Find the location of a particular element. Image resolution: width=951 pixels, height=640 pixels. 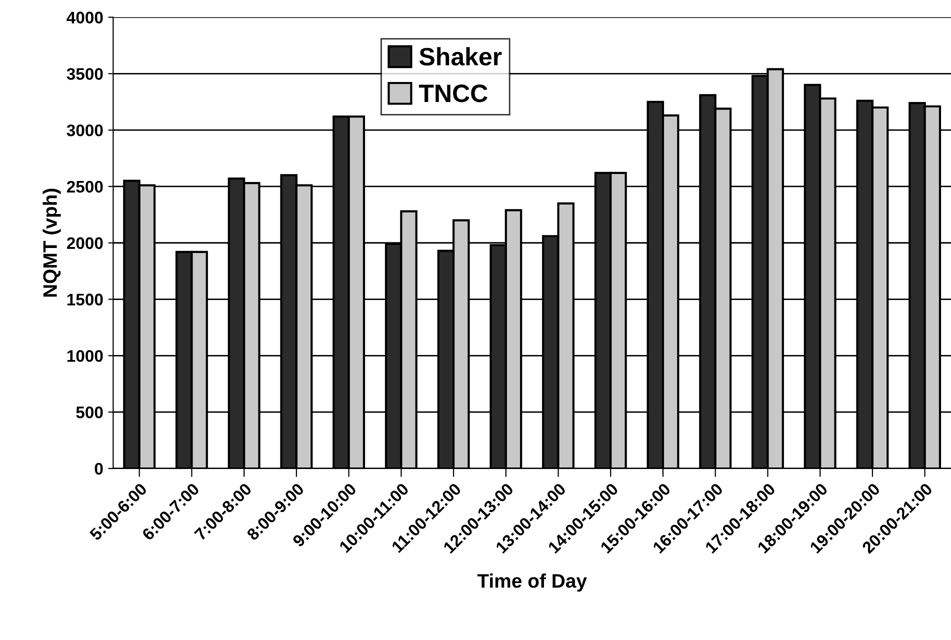

y-axis-title: NQMT (vph) is located at coordinates (51, 242).